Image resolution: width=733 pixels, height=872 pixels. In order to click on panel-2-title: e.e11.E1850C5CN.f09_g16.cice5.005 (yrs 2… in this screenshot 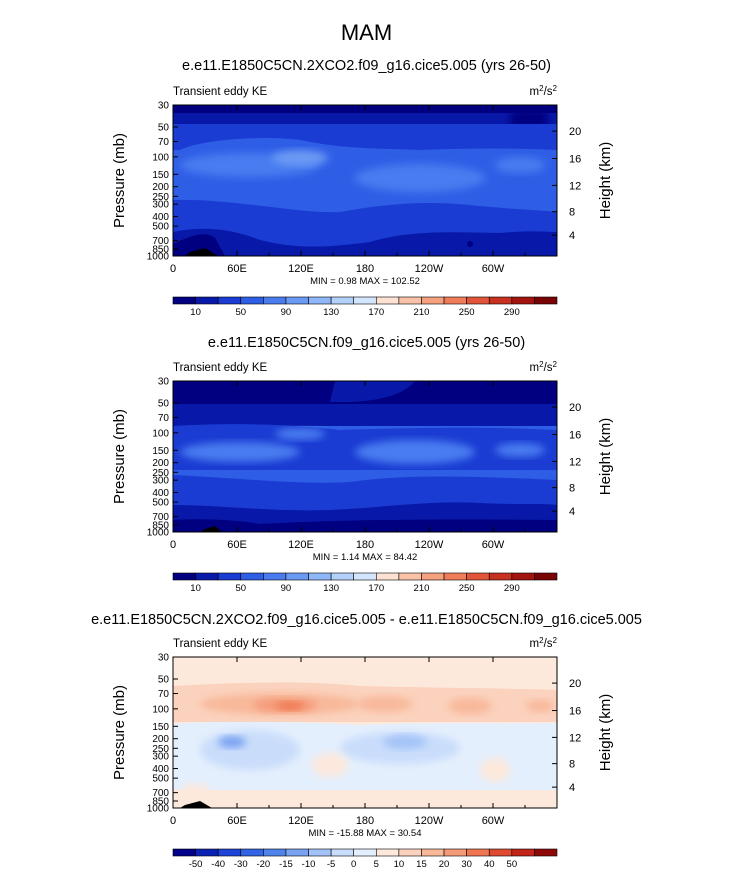, I will do `click(366, 343)`.